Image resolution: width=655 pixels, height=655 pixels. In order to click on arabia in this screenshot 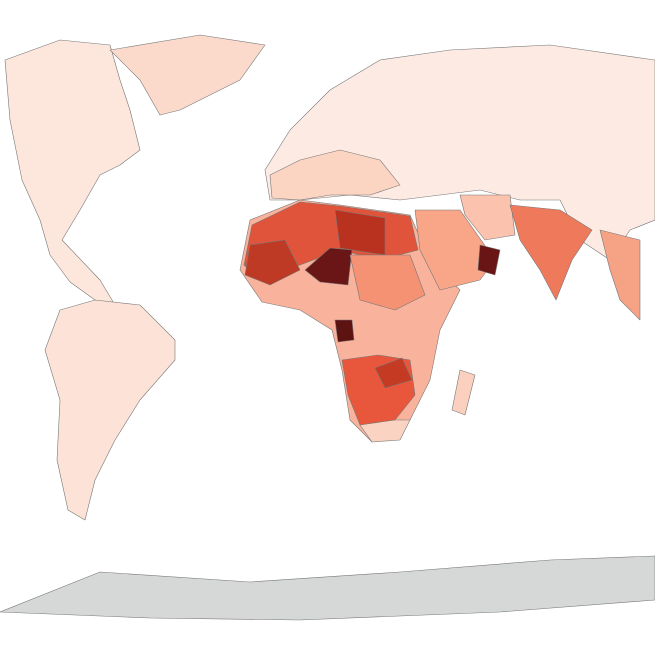, I will do `click(455, 250)`.